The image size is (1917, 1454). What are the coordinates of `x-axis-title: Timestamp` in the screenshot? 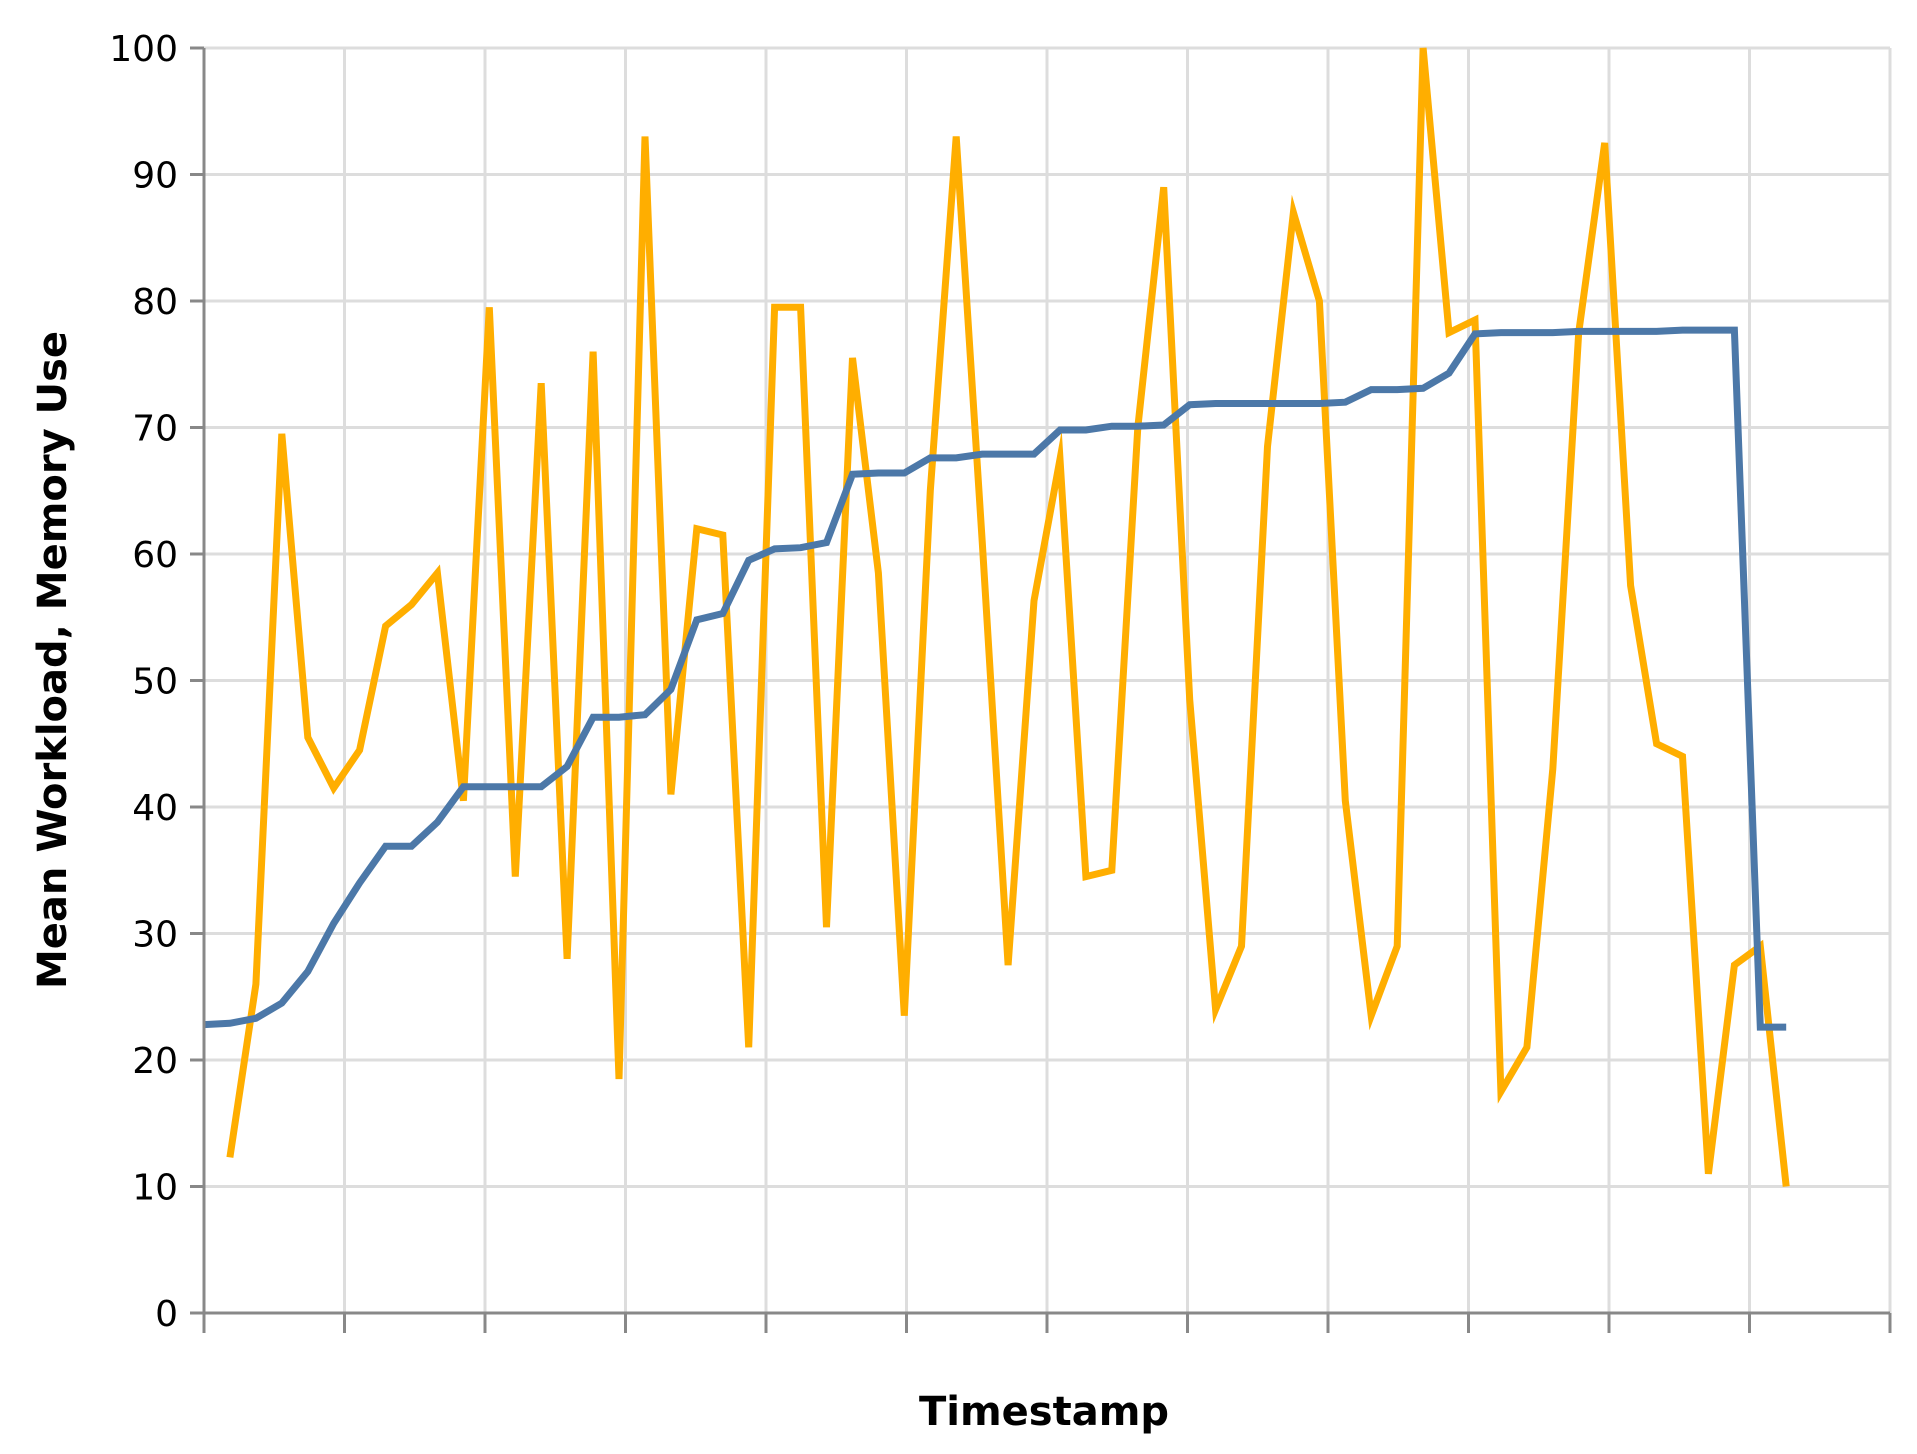 It's located at (1044, 1412).